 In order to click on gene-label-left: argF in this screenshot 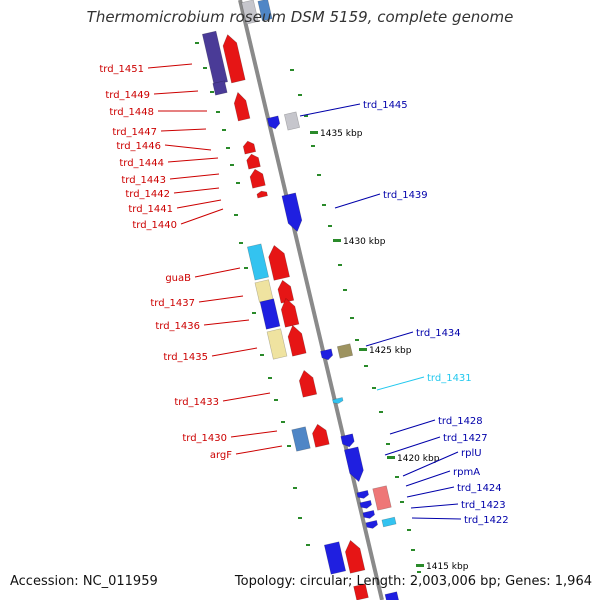, I will do `click(221, 455)`.